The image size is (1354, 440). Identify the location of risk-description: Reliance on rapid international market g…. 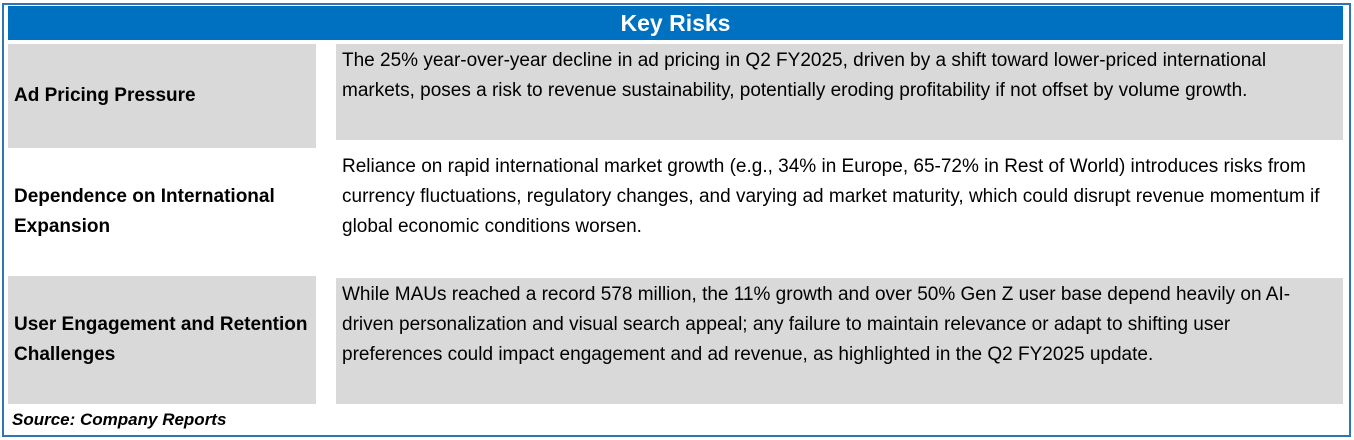
(831, 196).